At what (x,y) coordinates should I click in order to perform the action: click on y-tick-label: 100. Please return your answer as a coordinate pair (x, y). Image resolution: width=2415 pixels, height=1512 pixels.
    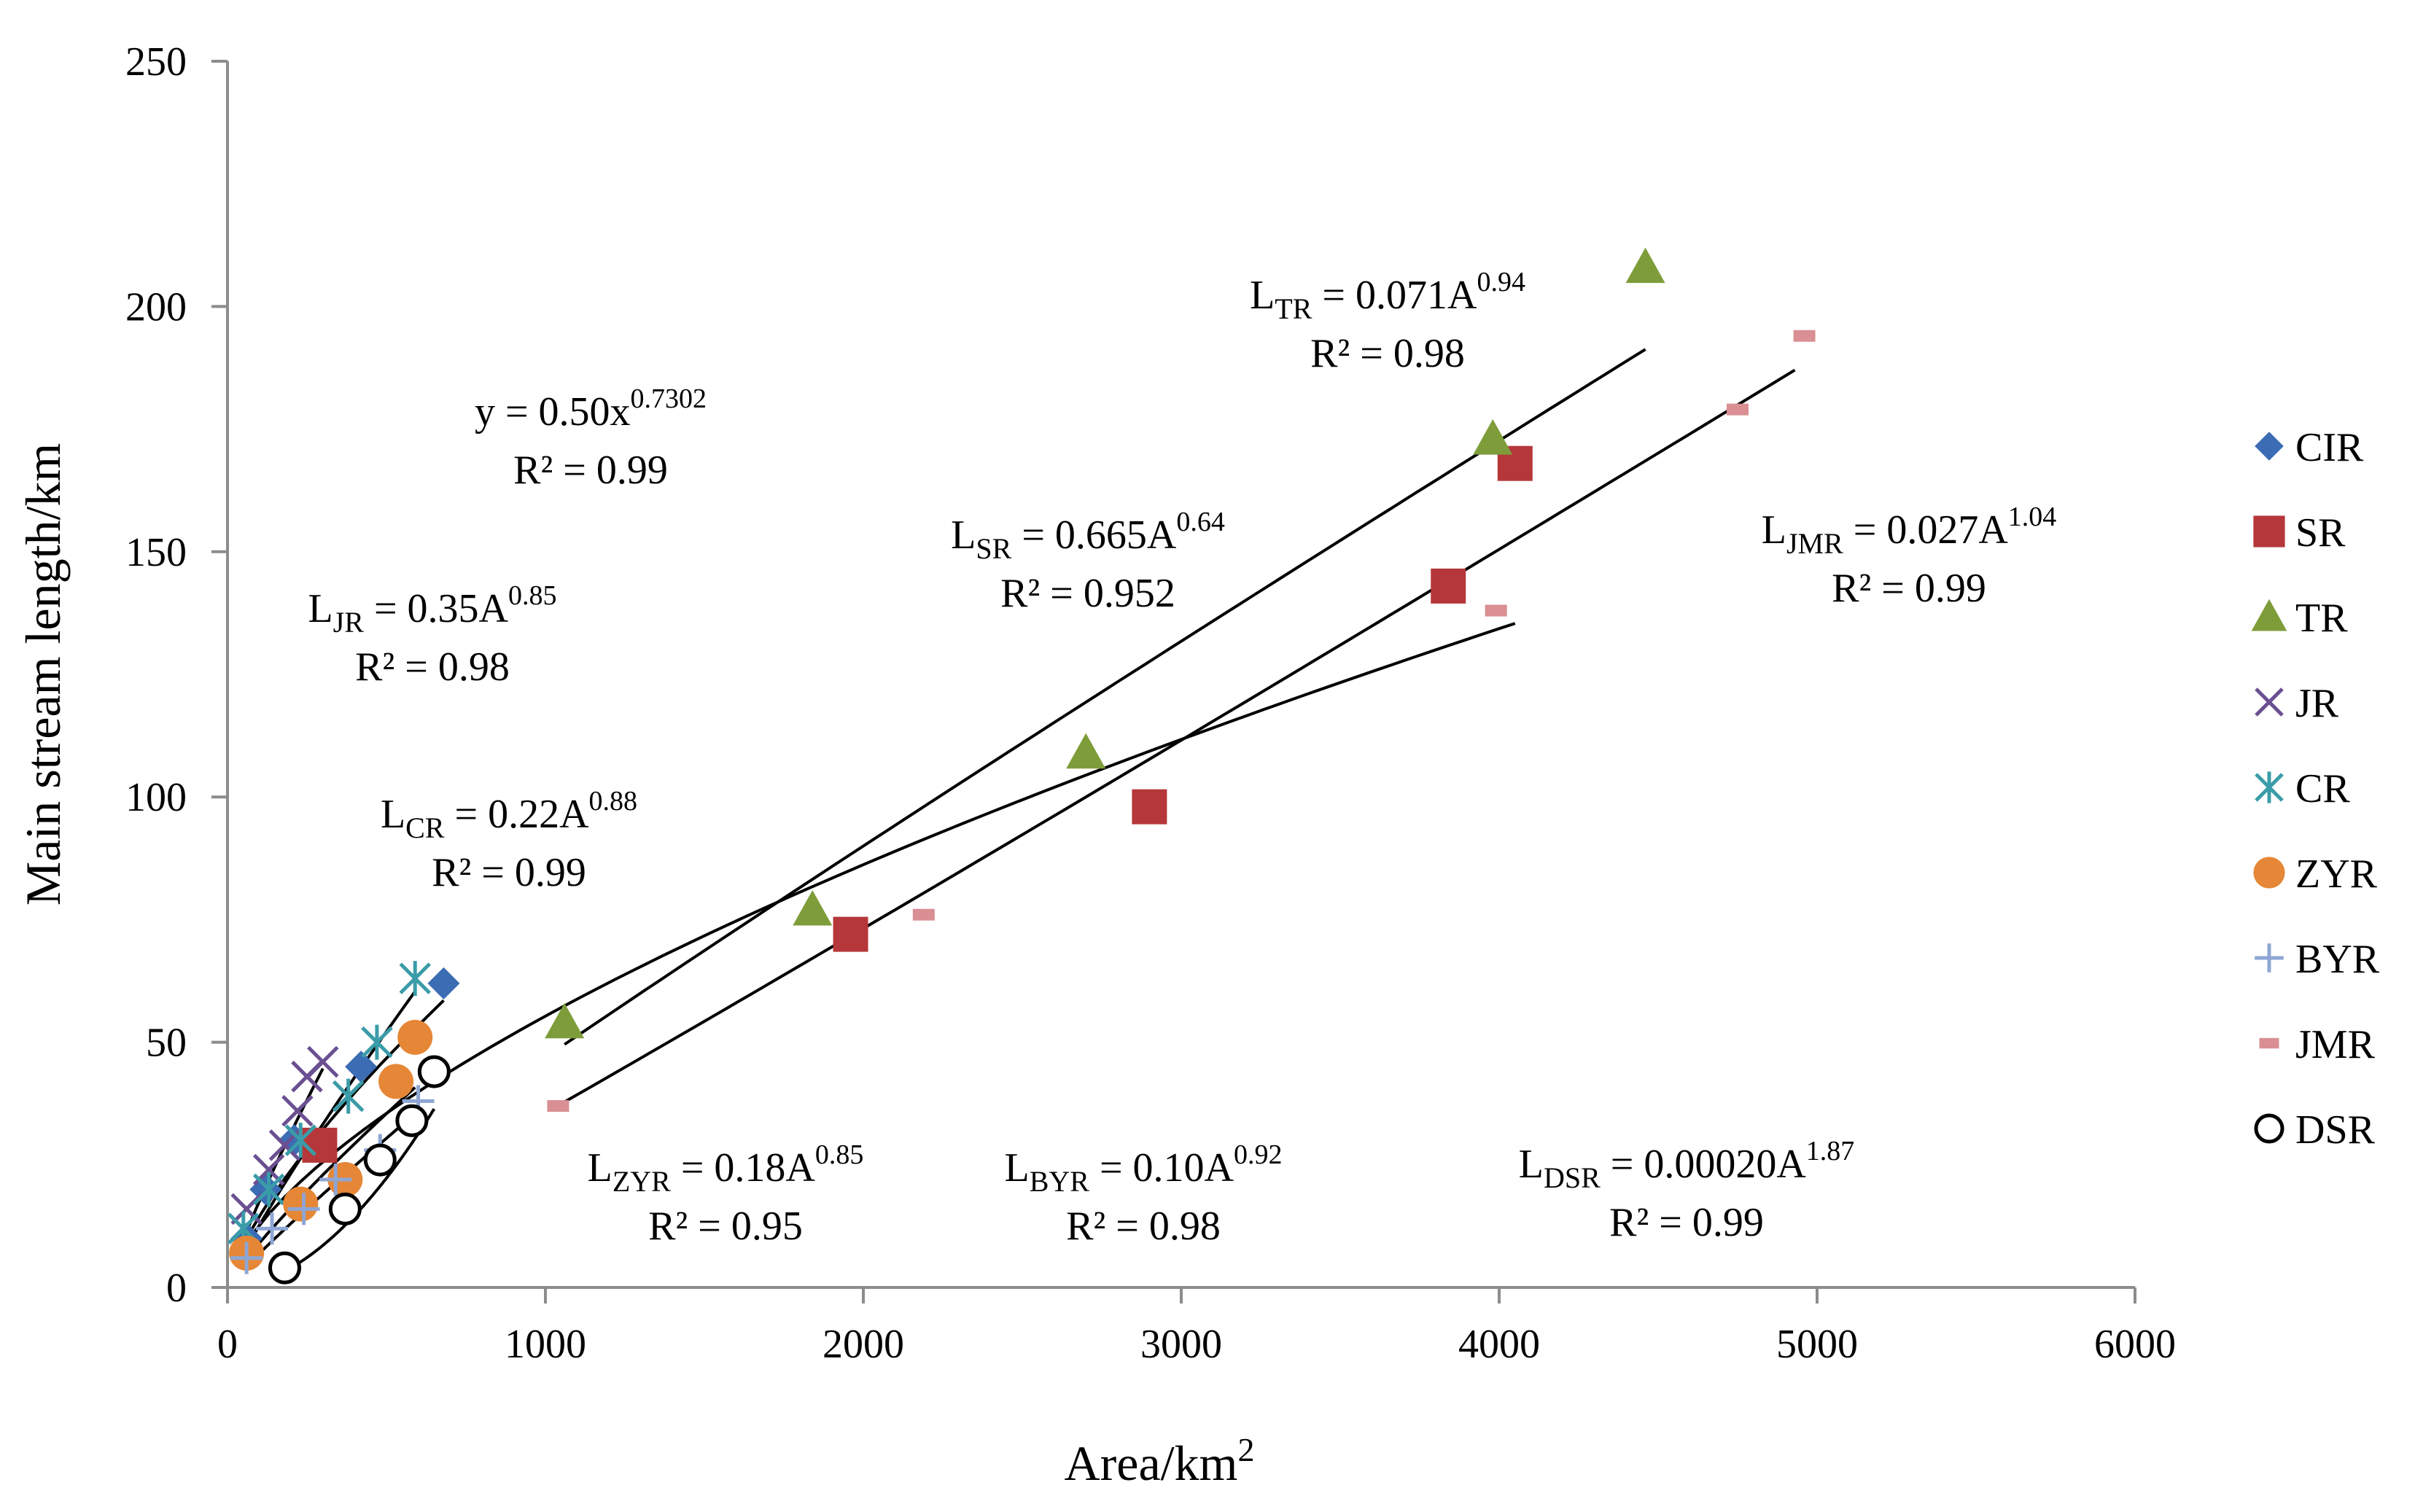
    Looking at the image, I should click on (156, 797).